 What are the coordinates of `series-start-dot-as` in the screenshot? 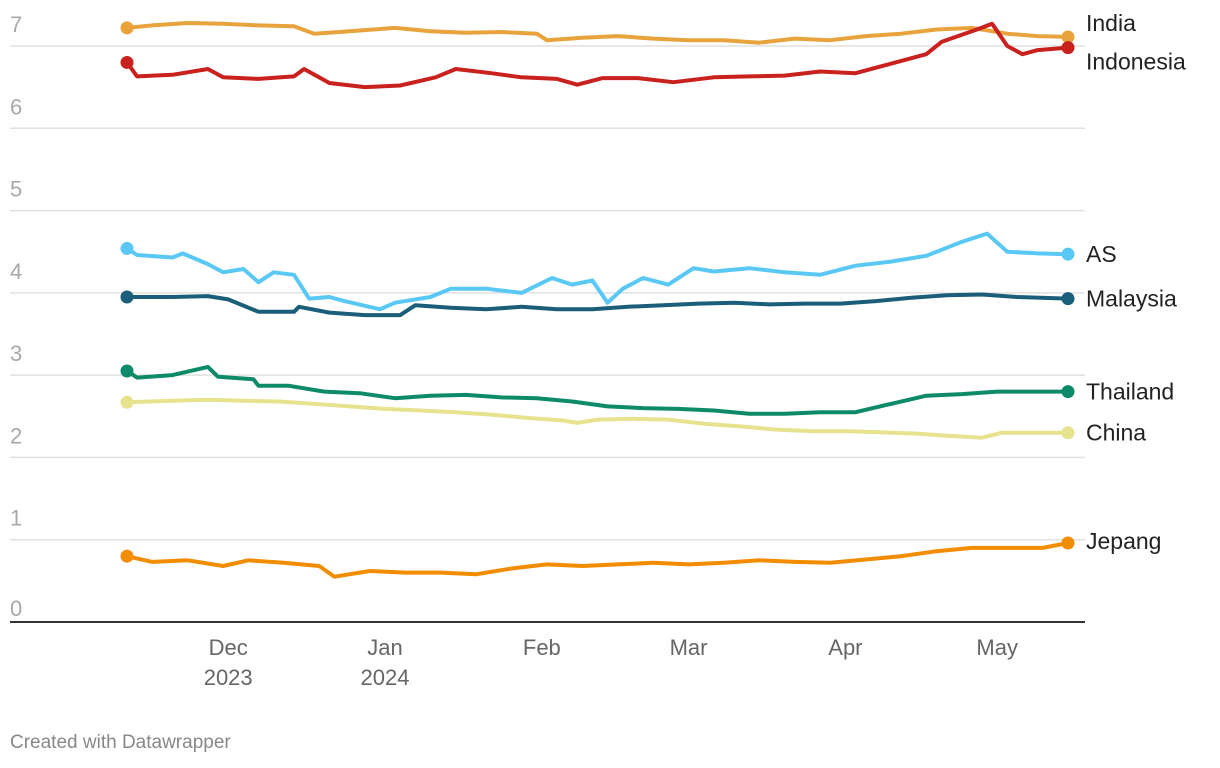 It's located at (127, 248).